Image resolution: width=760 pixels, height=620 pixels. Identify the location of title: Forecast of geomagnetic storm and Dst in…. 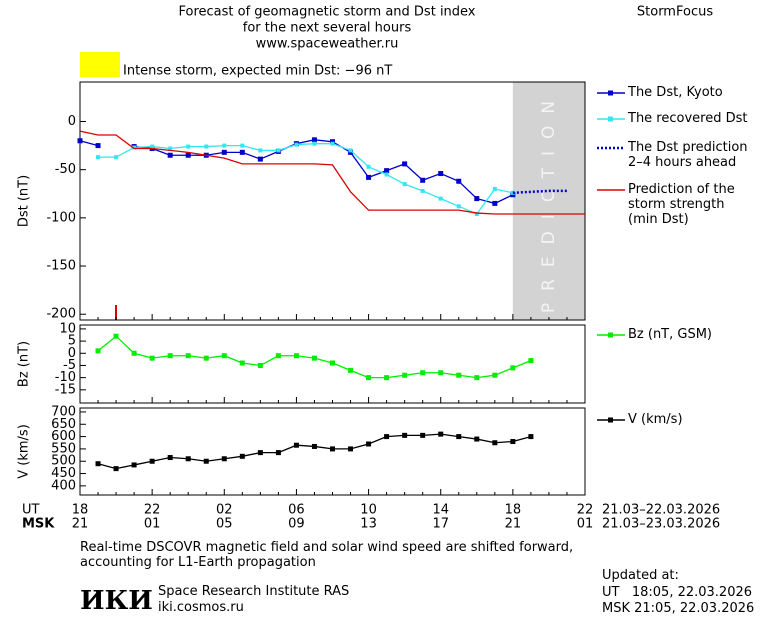
(326, 12).